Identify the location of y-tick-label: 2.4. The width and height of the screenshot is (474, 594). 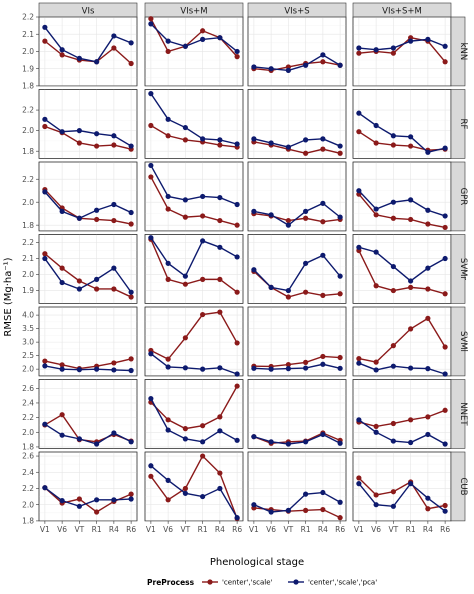
(28, 472).